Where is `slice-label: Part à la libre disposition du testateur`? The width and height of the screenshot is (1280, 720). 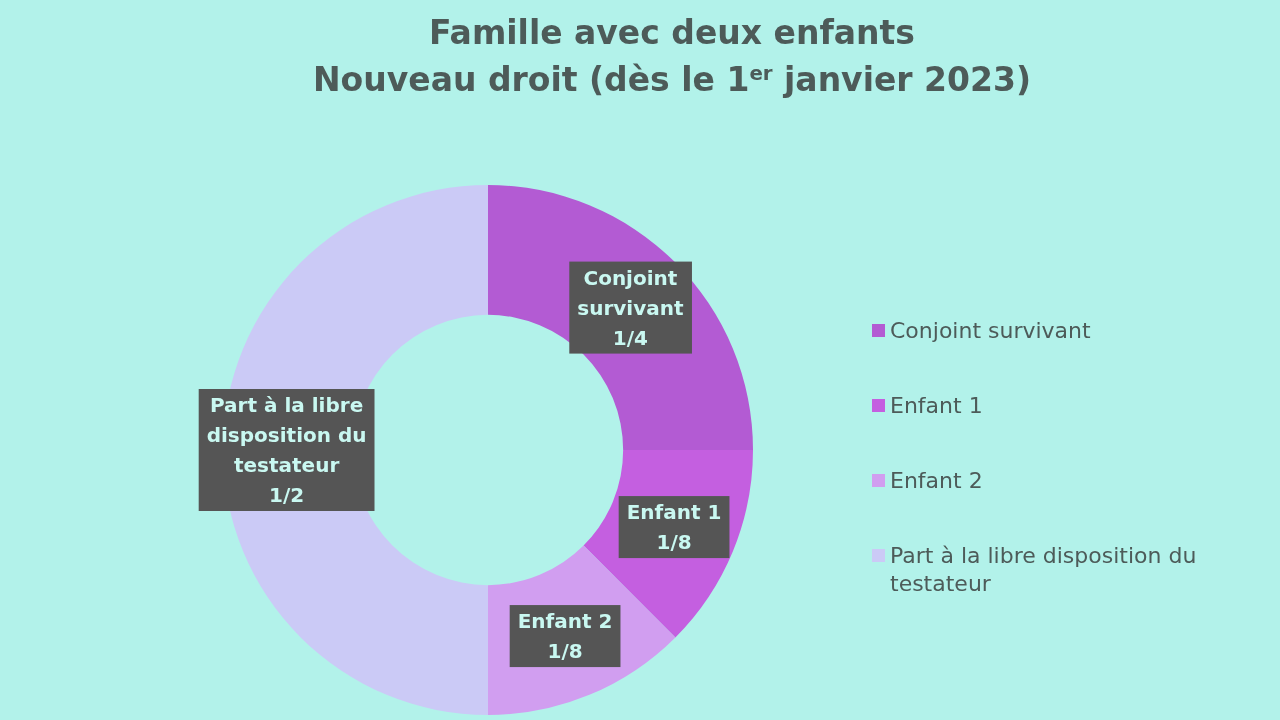 slice-label: Part à la libre disposition du testateur is located at coordinates (286, 435).